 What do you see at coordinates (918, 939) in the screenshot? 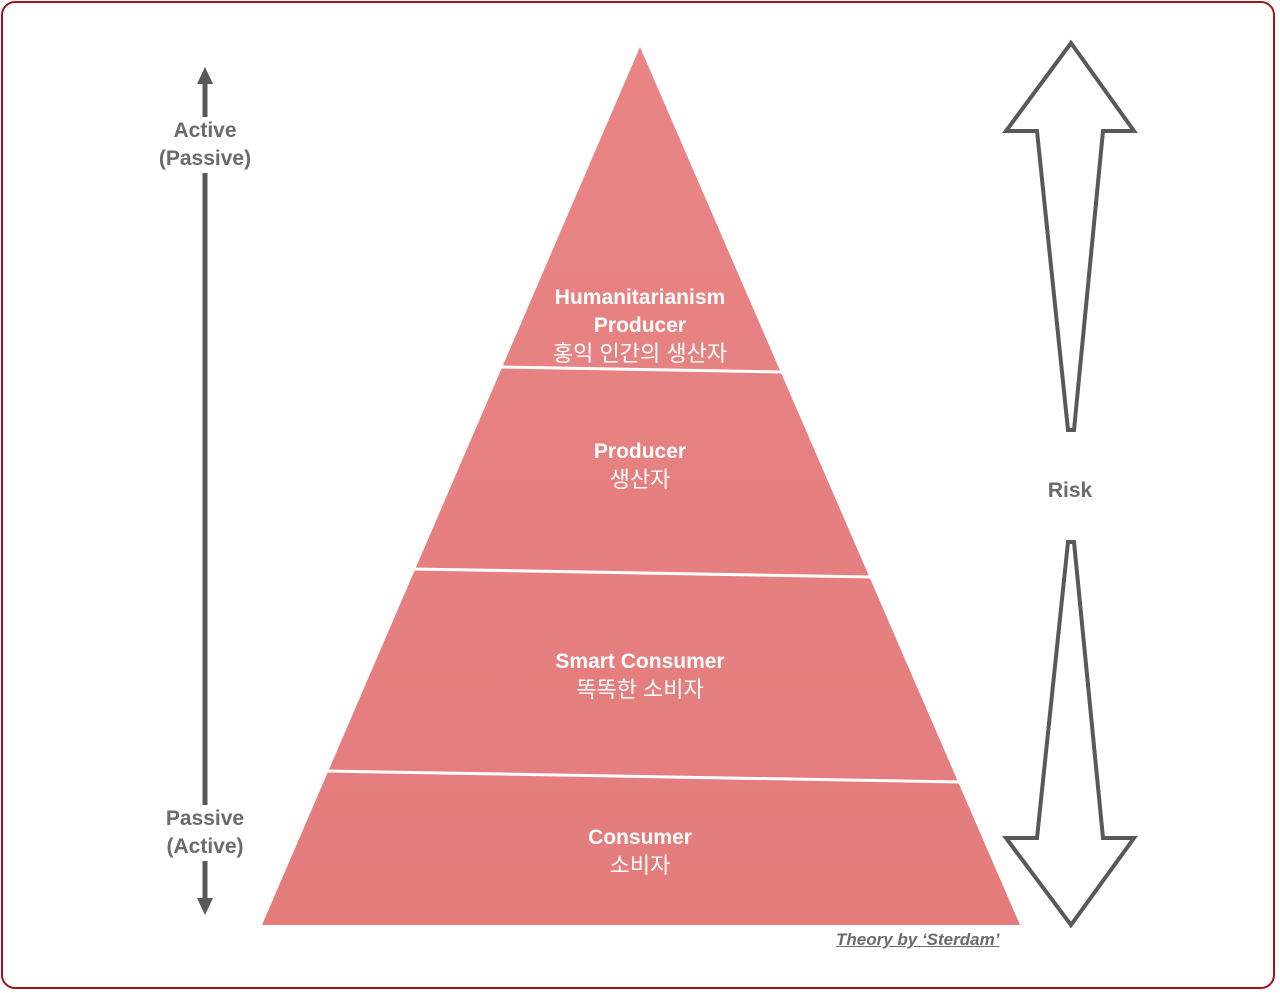
I see `theory-credit: Theory by ‘Sterdam’` at bounding box center [918, 939].